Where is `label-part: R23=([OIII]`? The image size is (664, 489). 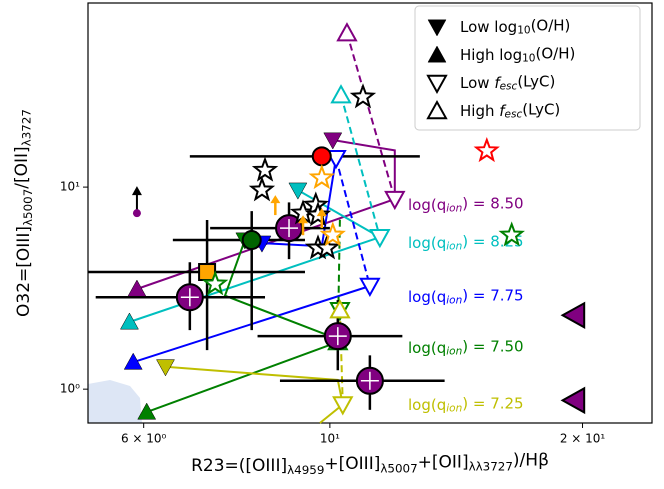 label-part: R23=([OIII] is located at coordinates (239, 466).